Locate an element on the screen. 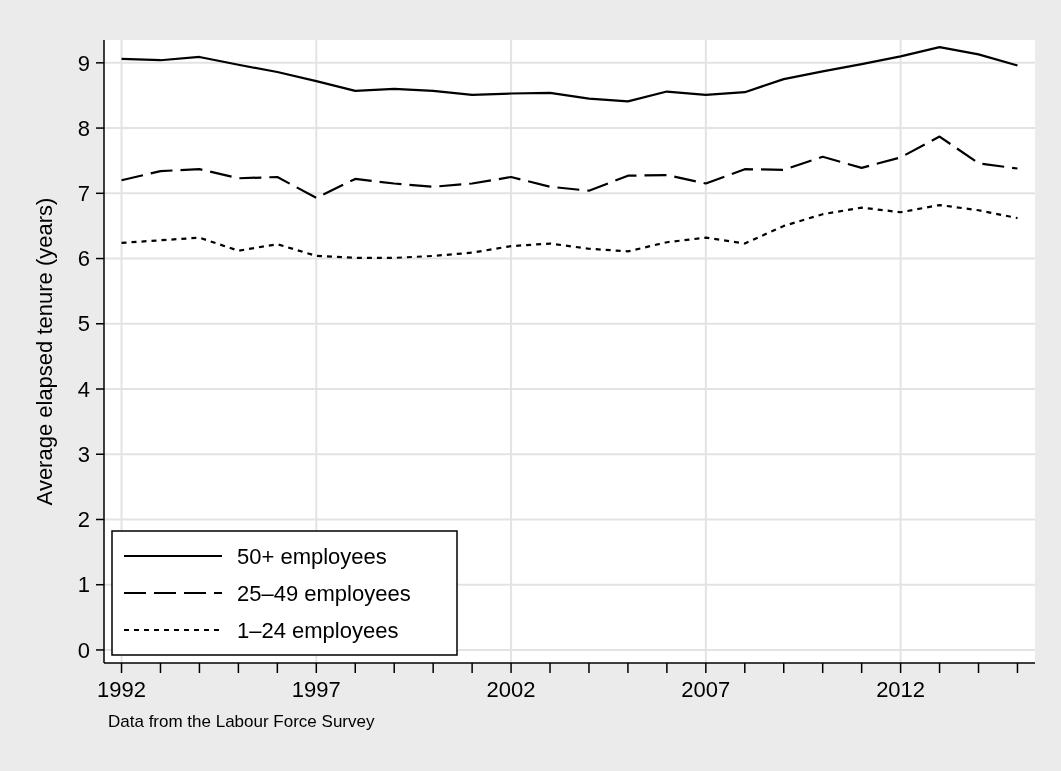 The image size is (1061, 771). y-tick-label: 4 is located at coordinates (83, 389).